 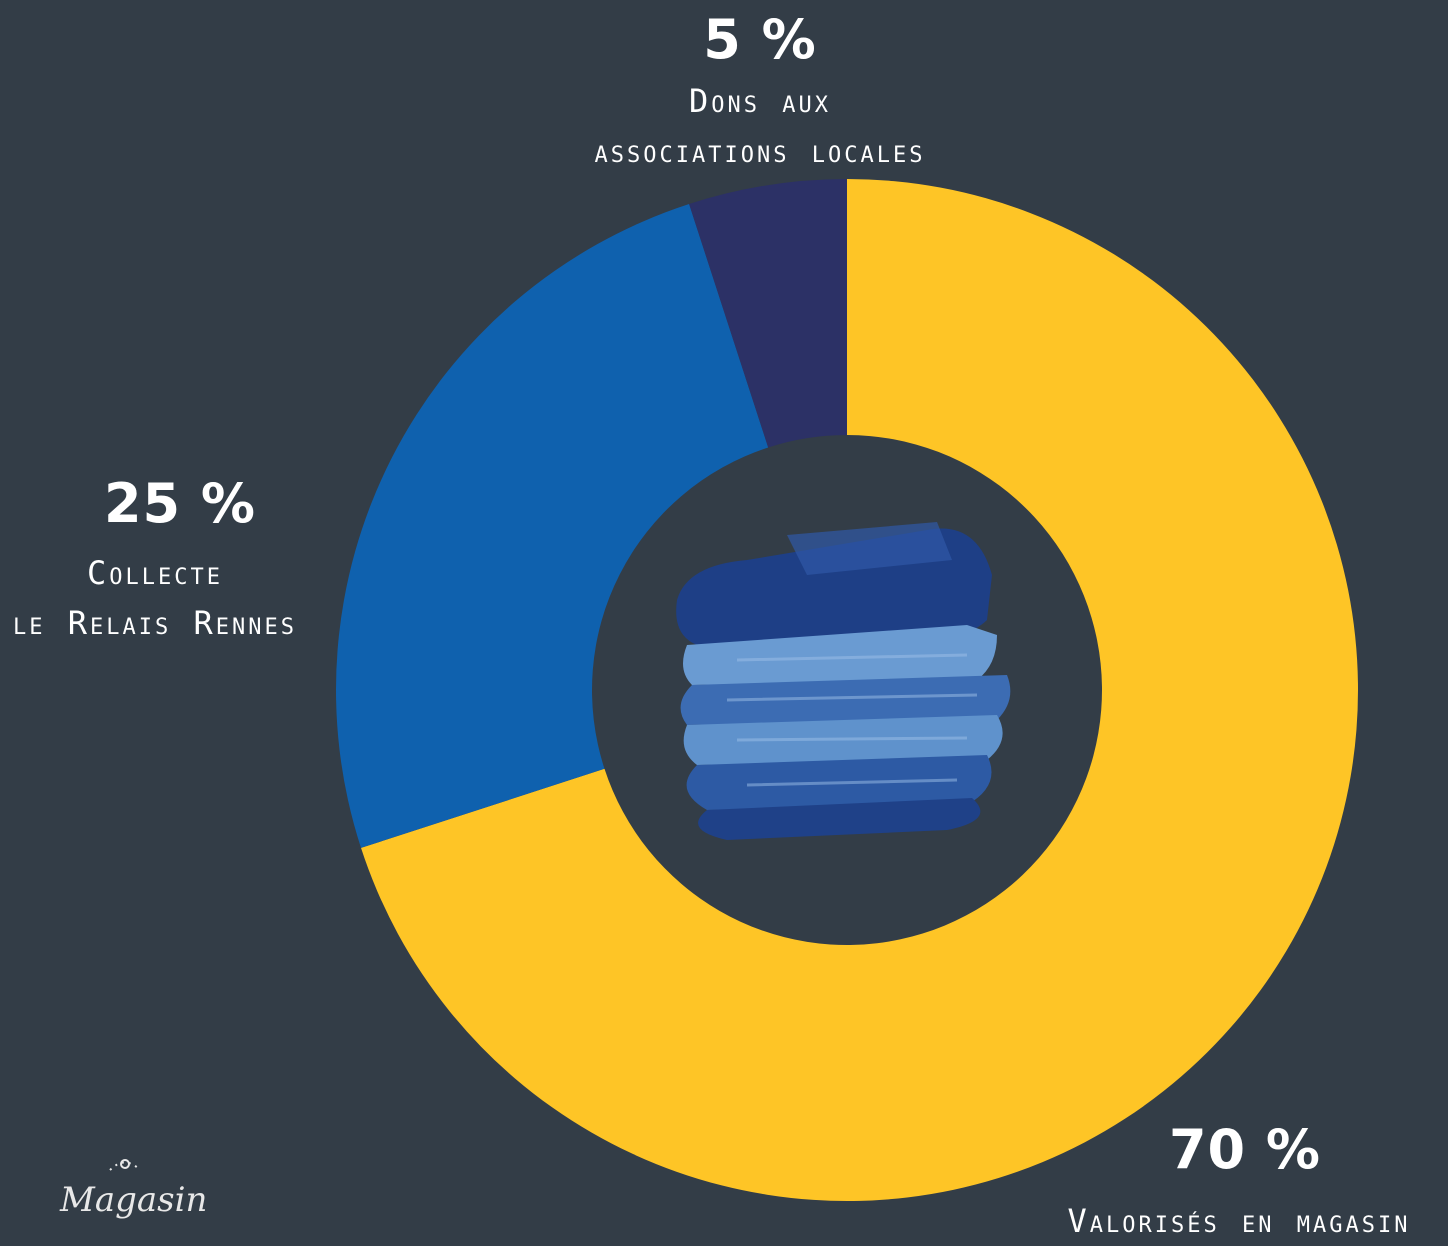 What do you see at coordinates (134, 1200) in the screenshot?
I see `logo-text: Magasin` at bounding box center [134, 1200].